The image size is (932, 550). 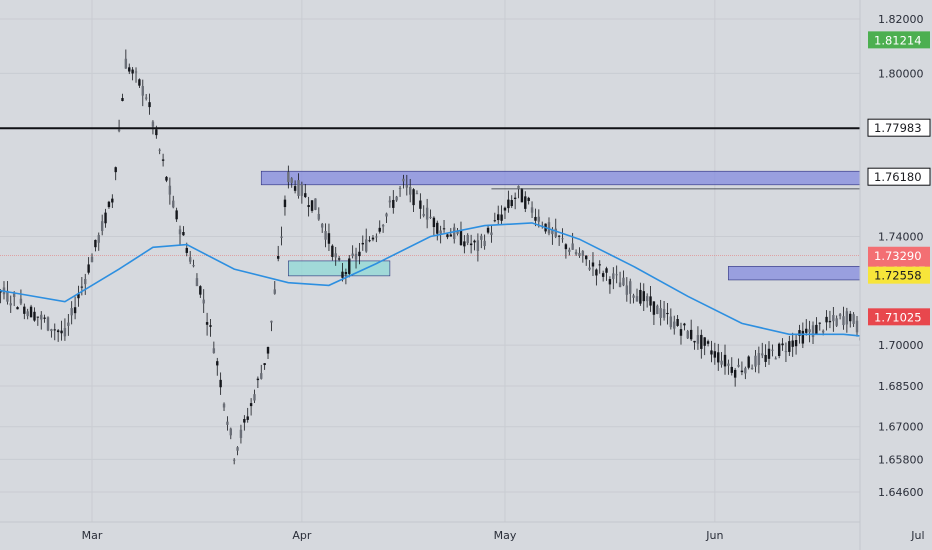 I want to click on y-tick-label: 1.82000, so click(x=901, y=19).